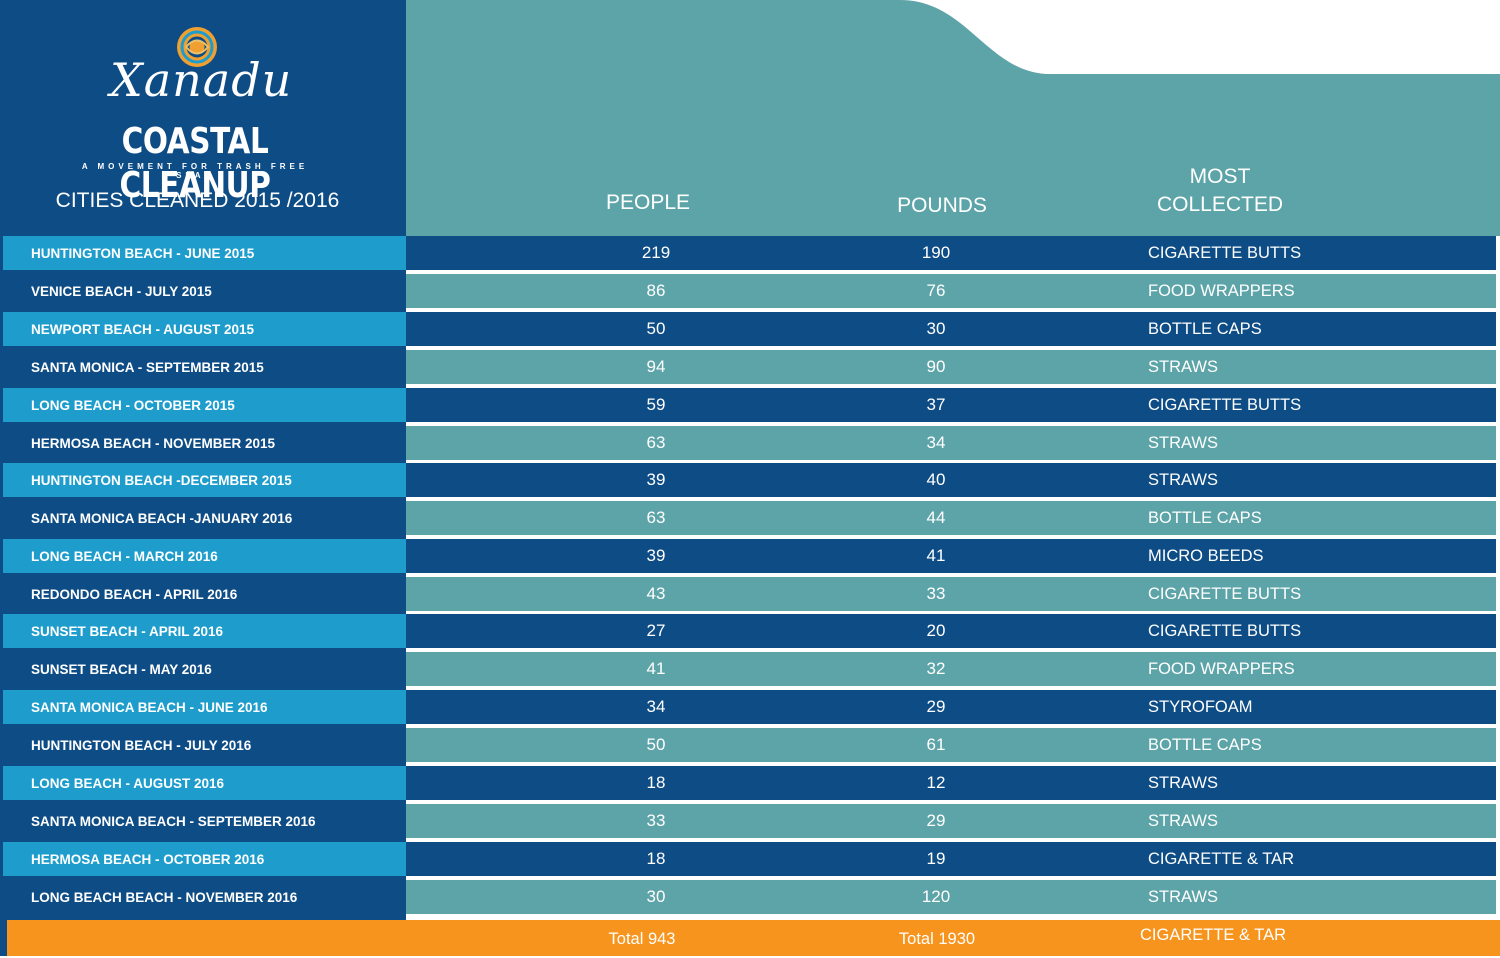 This screenshot has height=958, width=1500. Describe the element at coordinates (164, 897) in the screenshot. I see `city-label: LONG BEACH BEACH - NOVEMBER 2016` at that location.